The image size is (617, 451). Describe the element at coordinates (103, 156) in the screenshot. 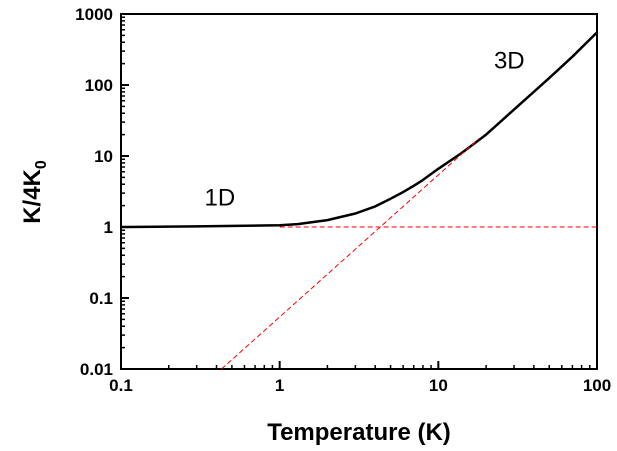

I see `y-tick-label-3: 10` at that location.